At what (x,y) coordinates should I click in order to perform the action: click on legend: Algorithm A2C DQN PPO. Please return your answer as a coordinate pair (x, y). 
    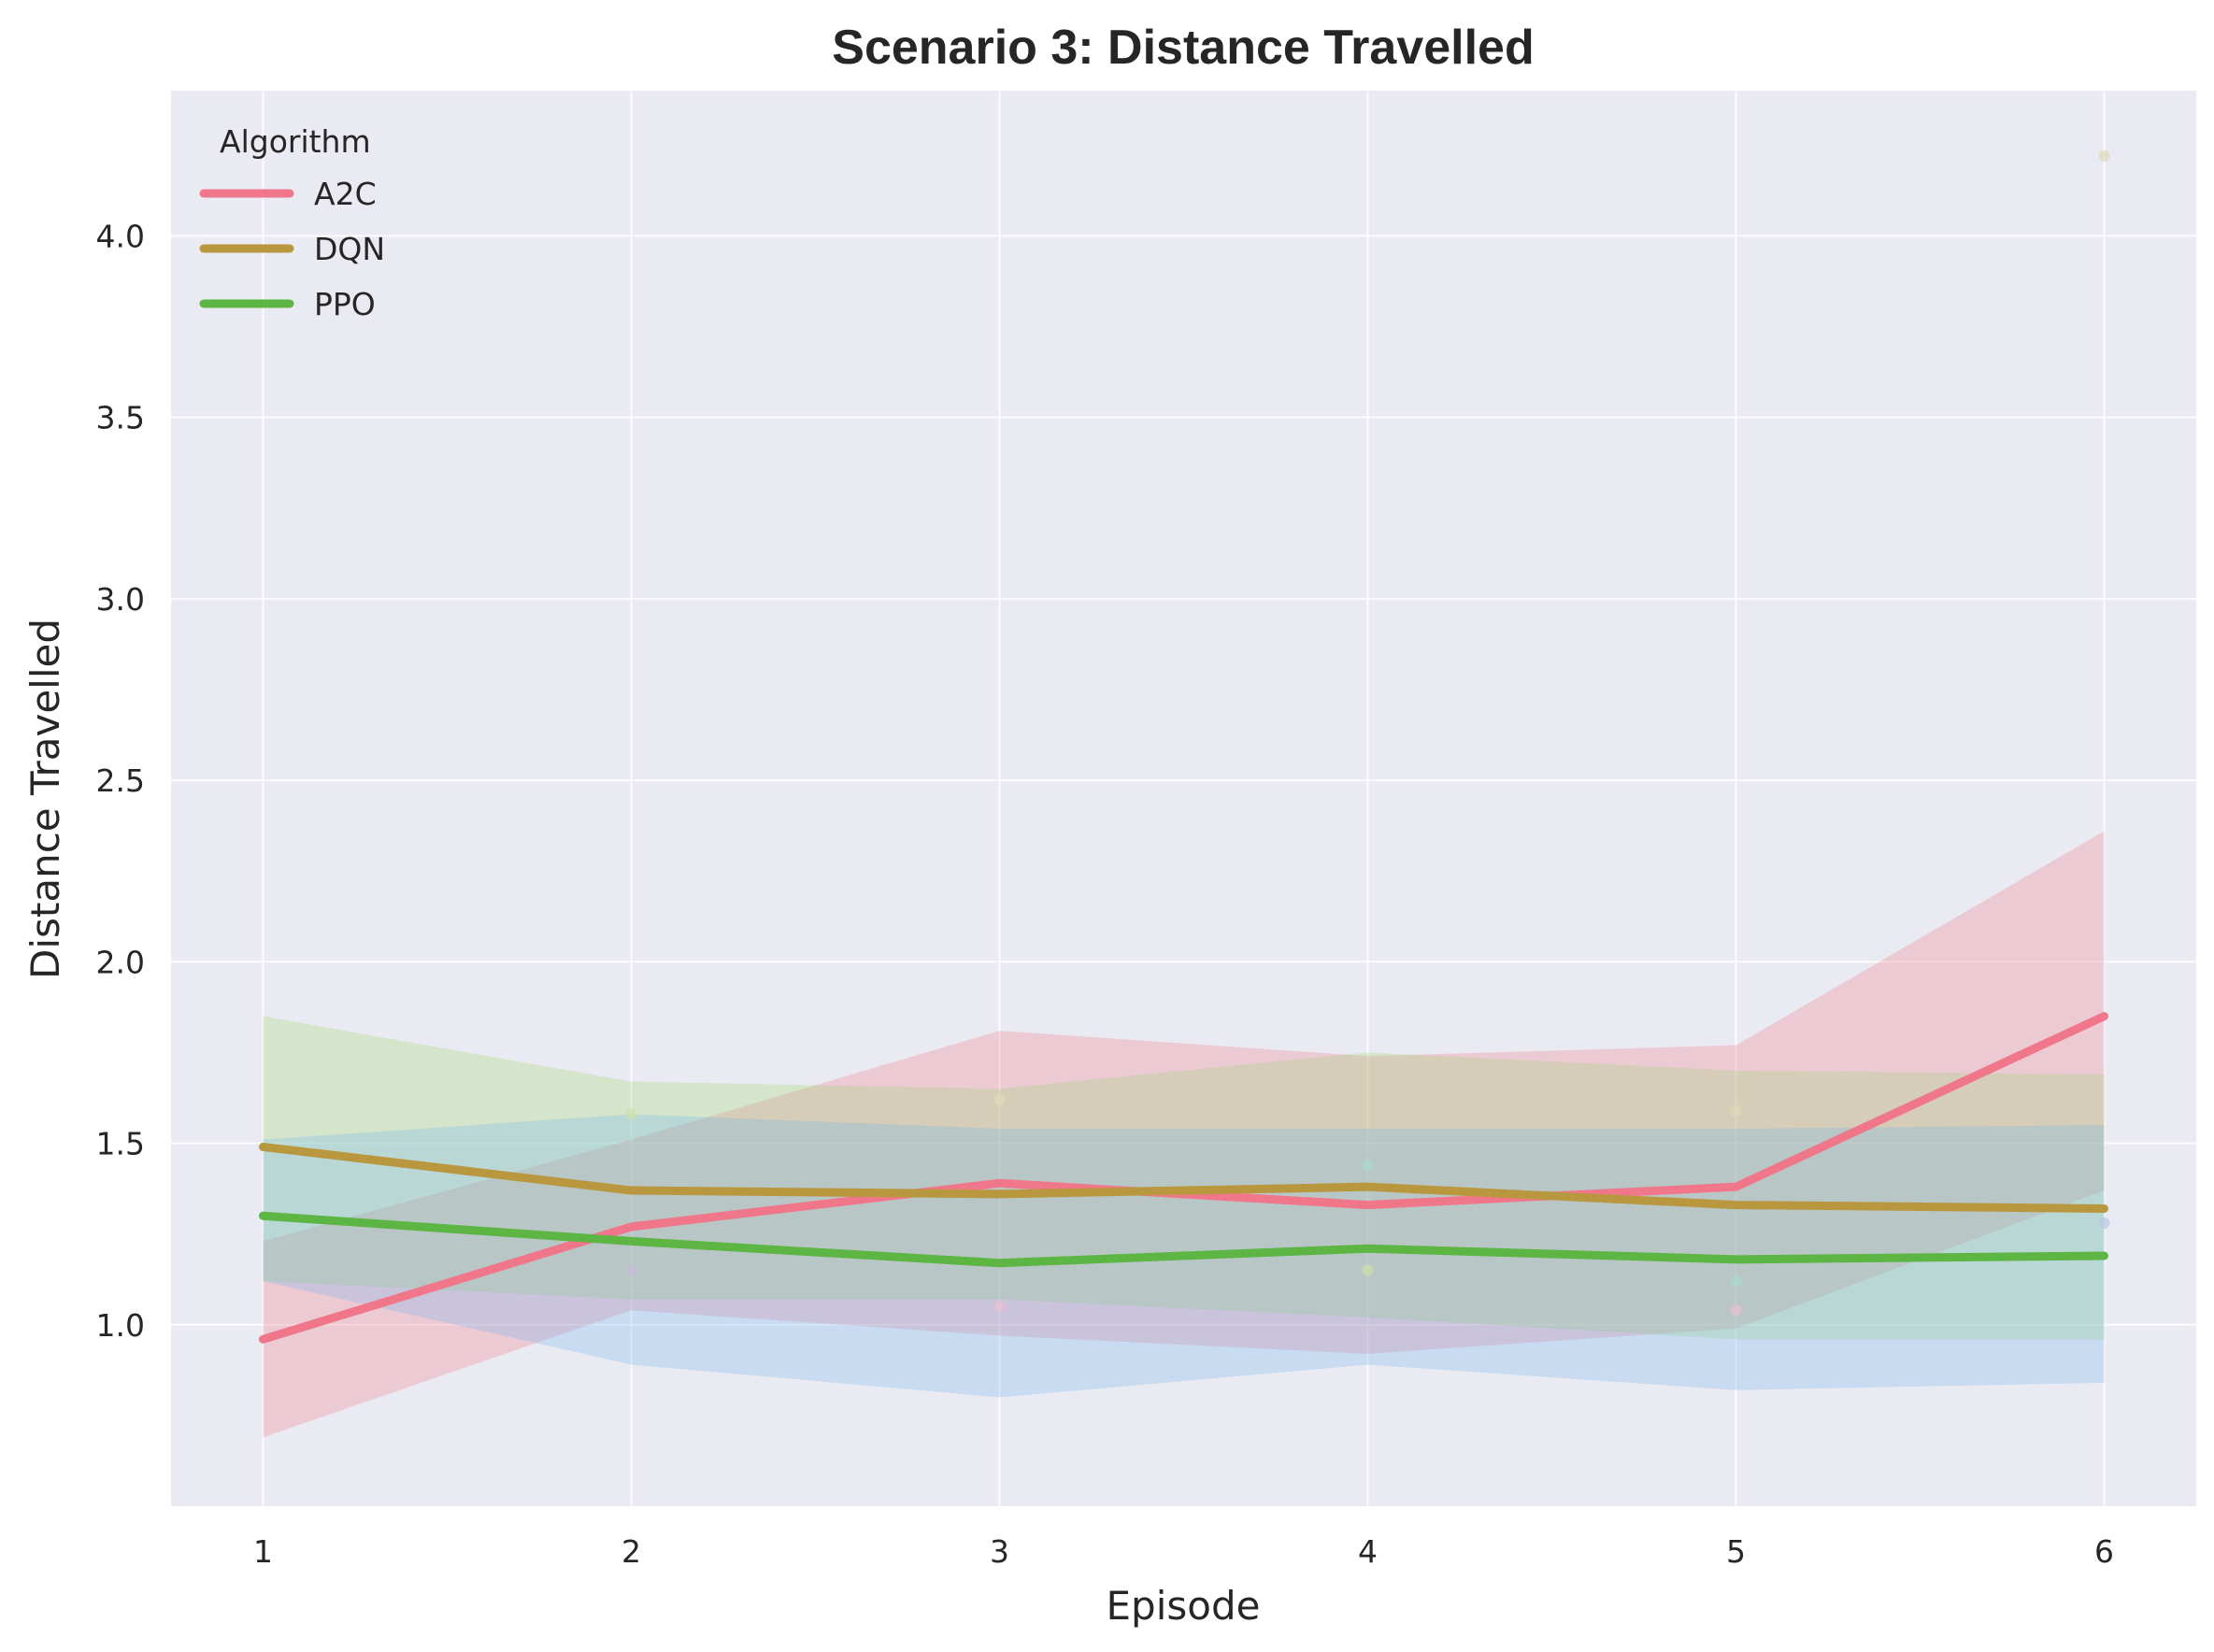
    Looking at the image, I should click on (292, 223).